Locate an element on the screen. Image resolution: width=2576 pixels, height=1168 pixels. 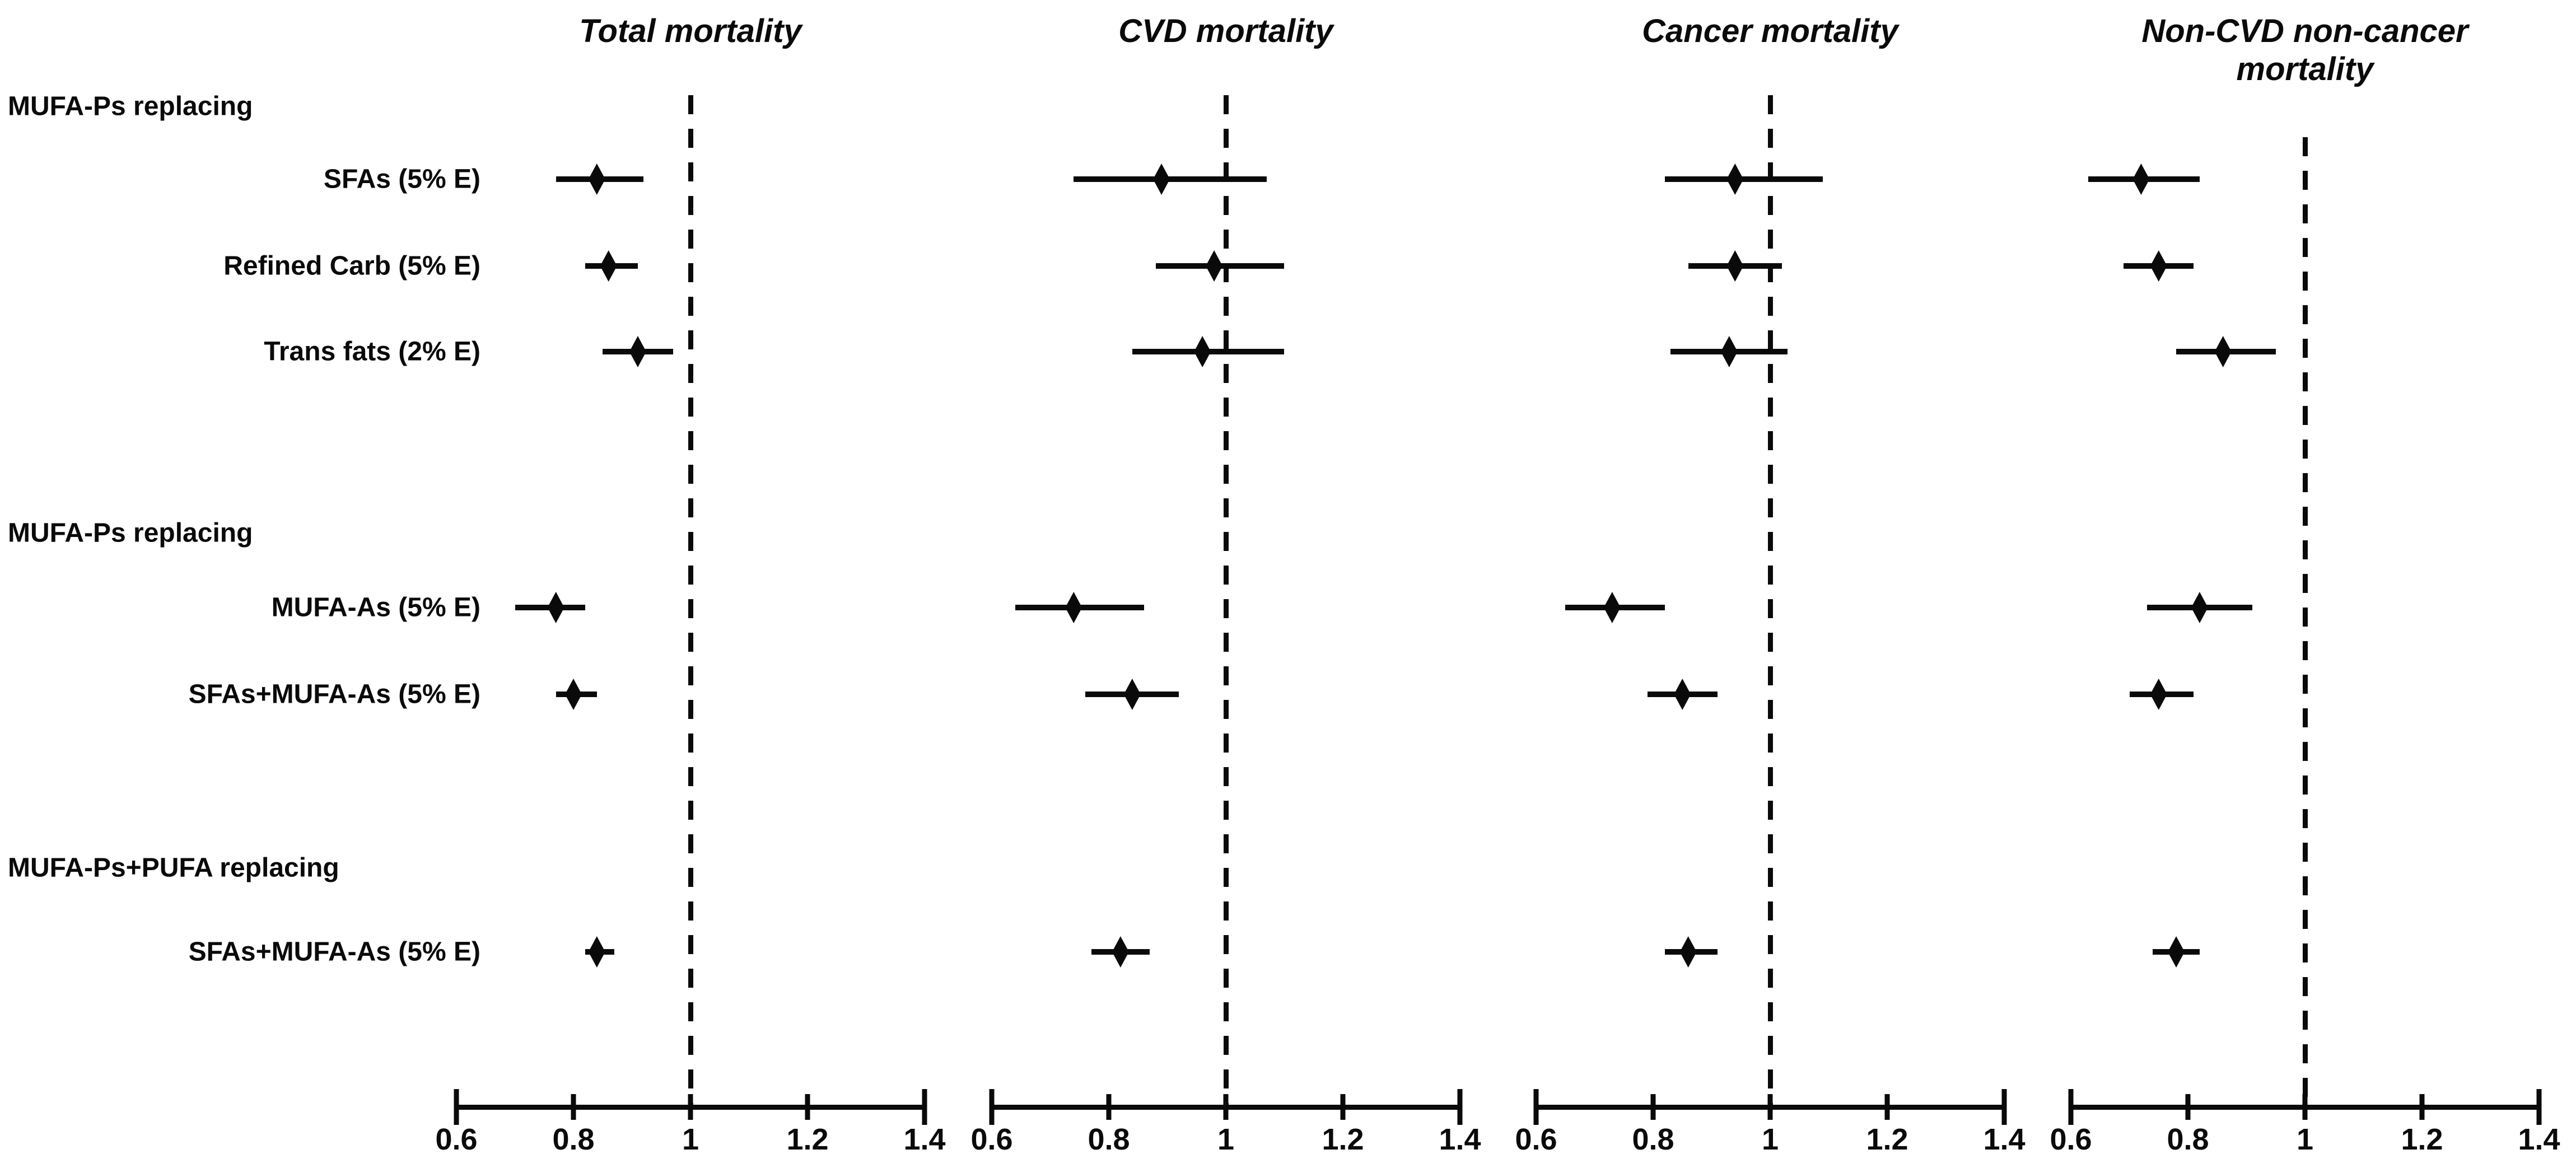
panel-title-total-mortality: Total mortality is located at coordinates (691, 31).